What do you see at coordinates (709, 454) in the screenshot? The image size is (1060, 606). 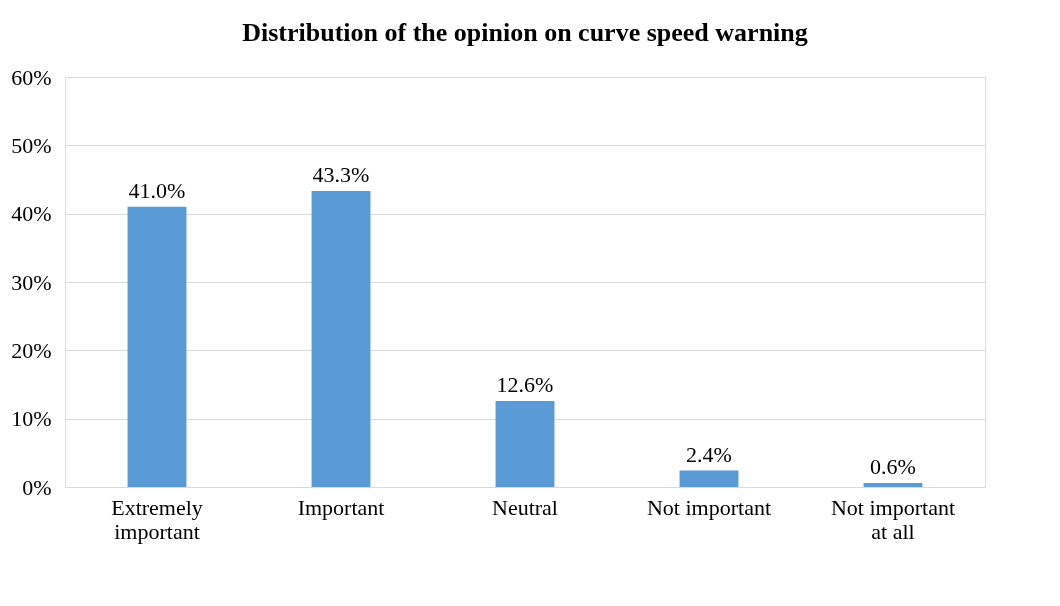 I see `data-label: 2.4%` at bounding box center [709, 454].